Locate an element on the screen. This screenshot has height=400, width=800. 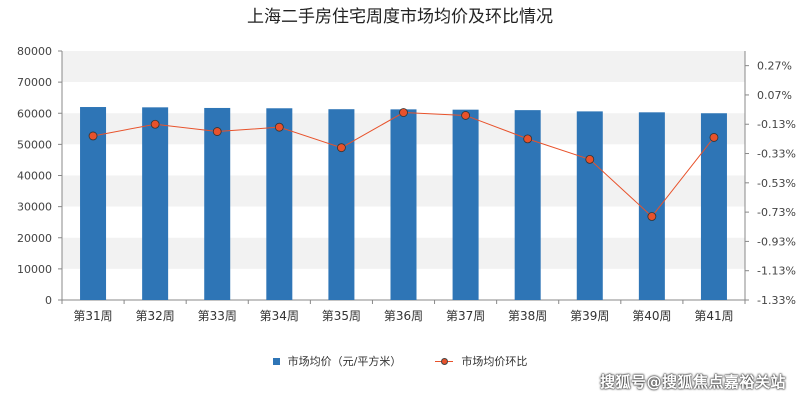
left-tick-label: 50000 is located at coordinates (34, 144).